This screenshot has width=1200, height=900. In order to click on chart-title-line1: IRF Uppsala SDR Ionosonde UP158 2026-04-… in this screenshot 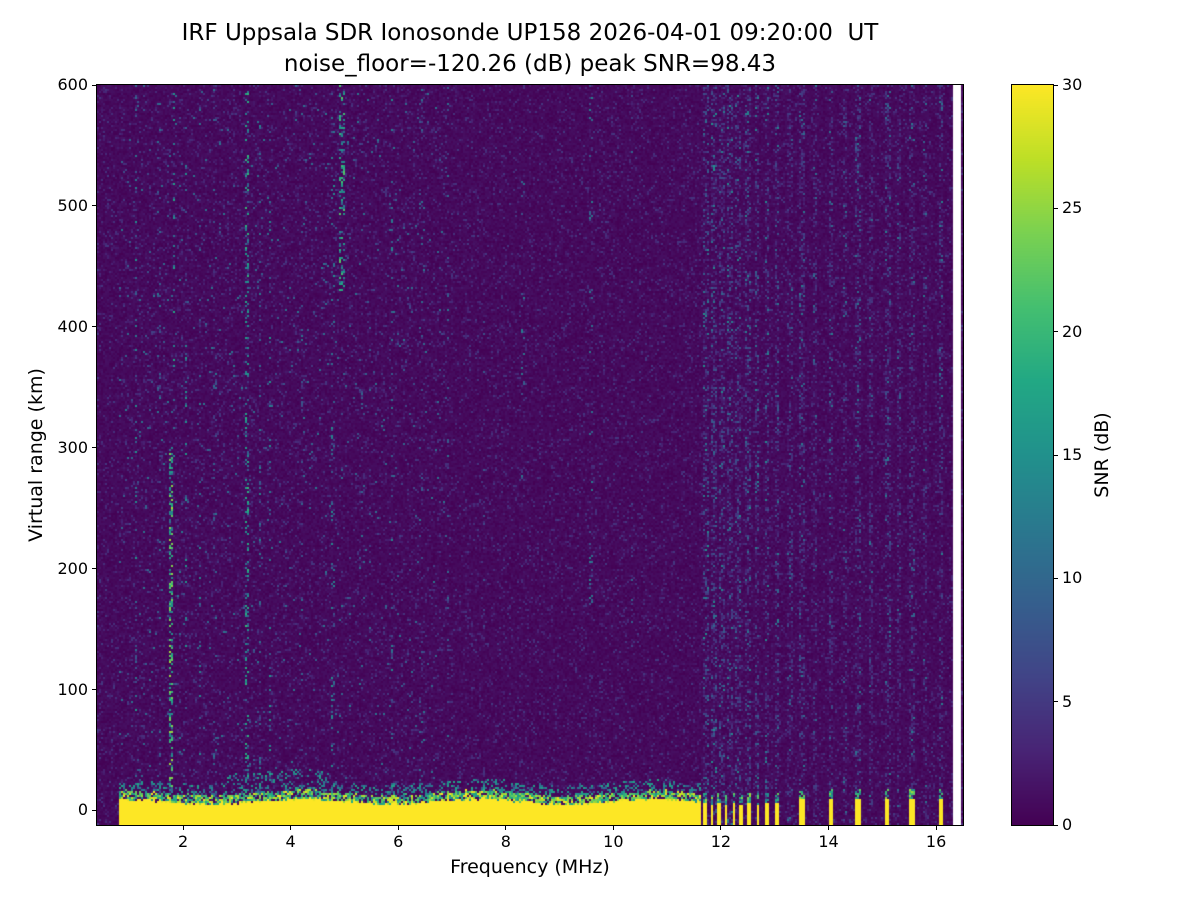, I will do `click(530, 33)`.